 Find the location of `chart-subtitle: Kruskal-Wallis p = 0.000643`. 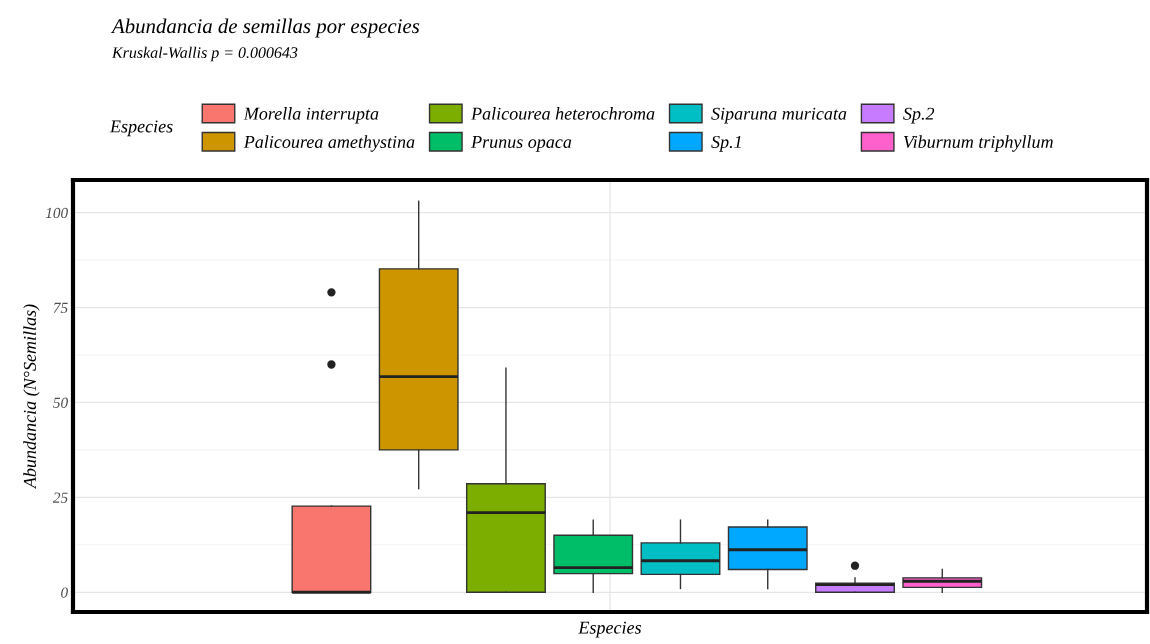

chart-subtitle: Kruskal-Wallis p = 0.000643 is located at coordinates (204, 54).